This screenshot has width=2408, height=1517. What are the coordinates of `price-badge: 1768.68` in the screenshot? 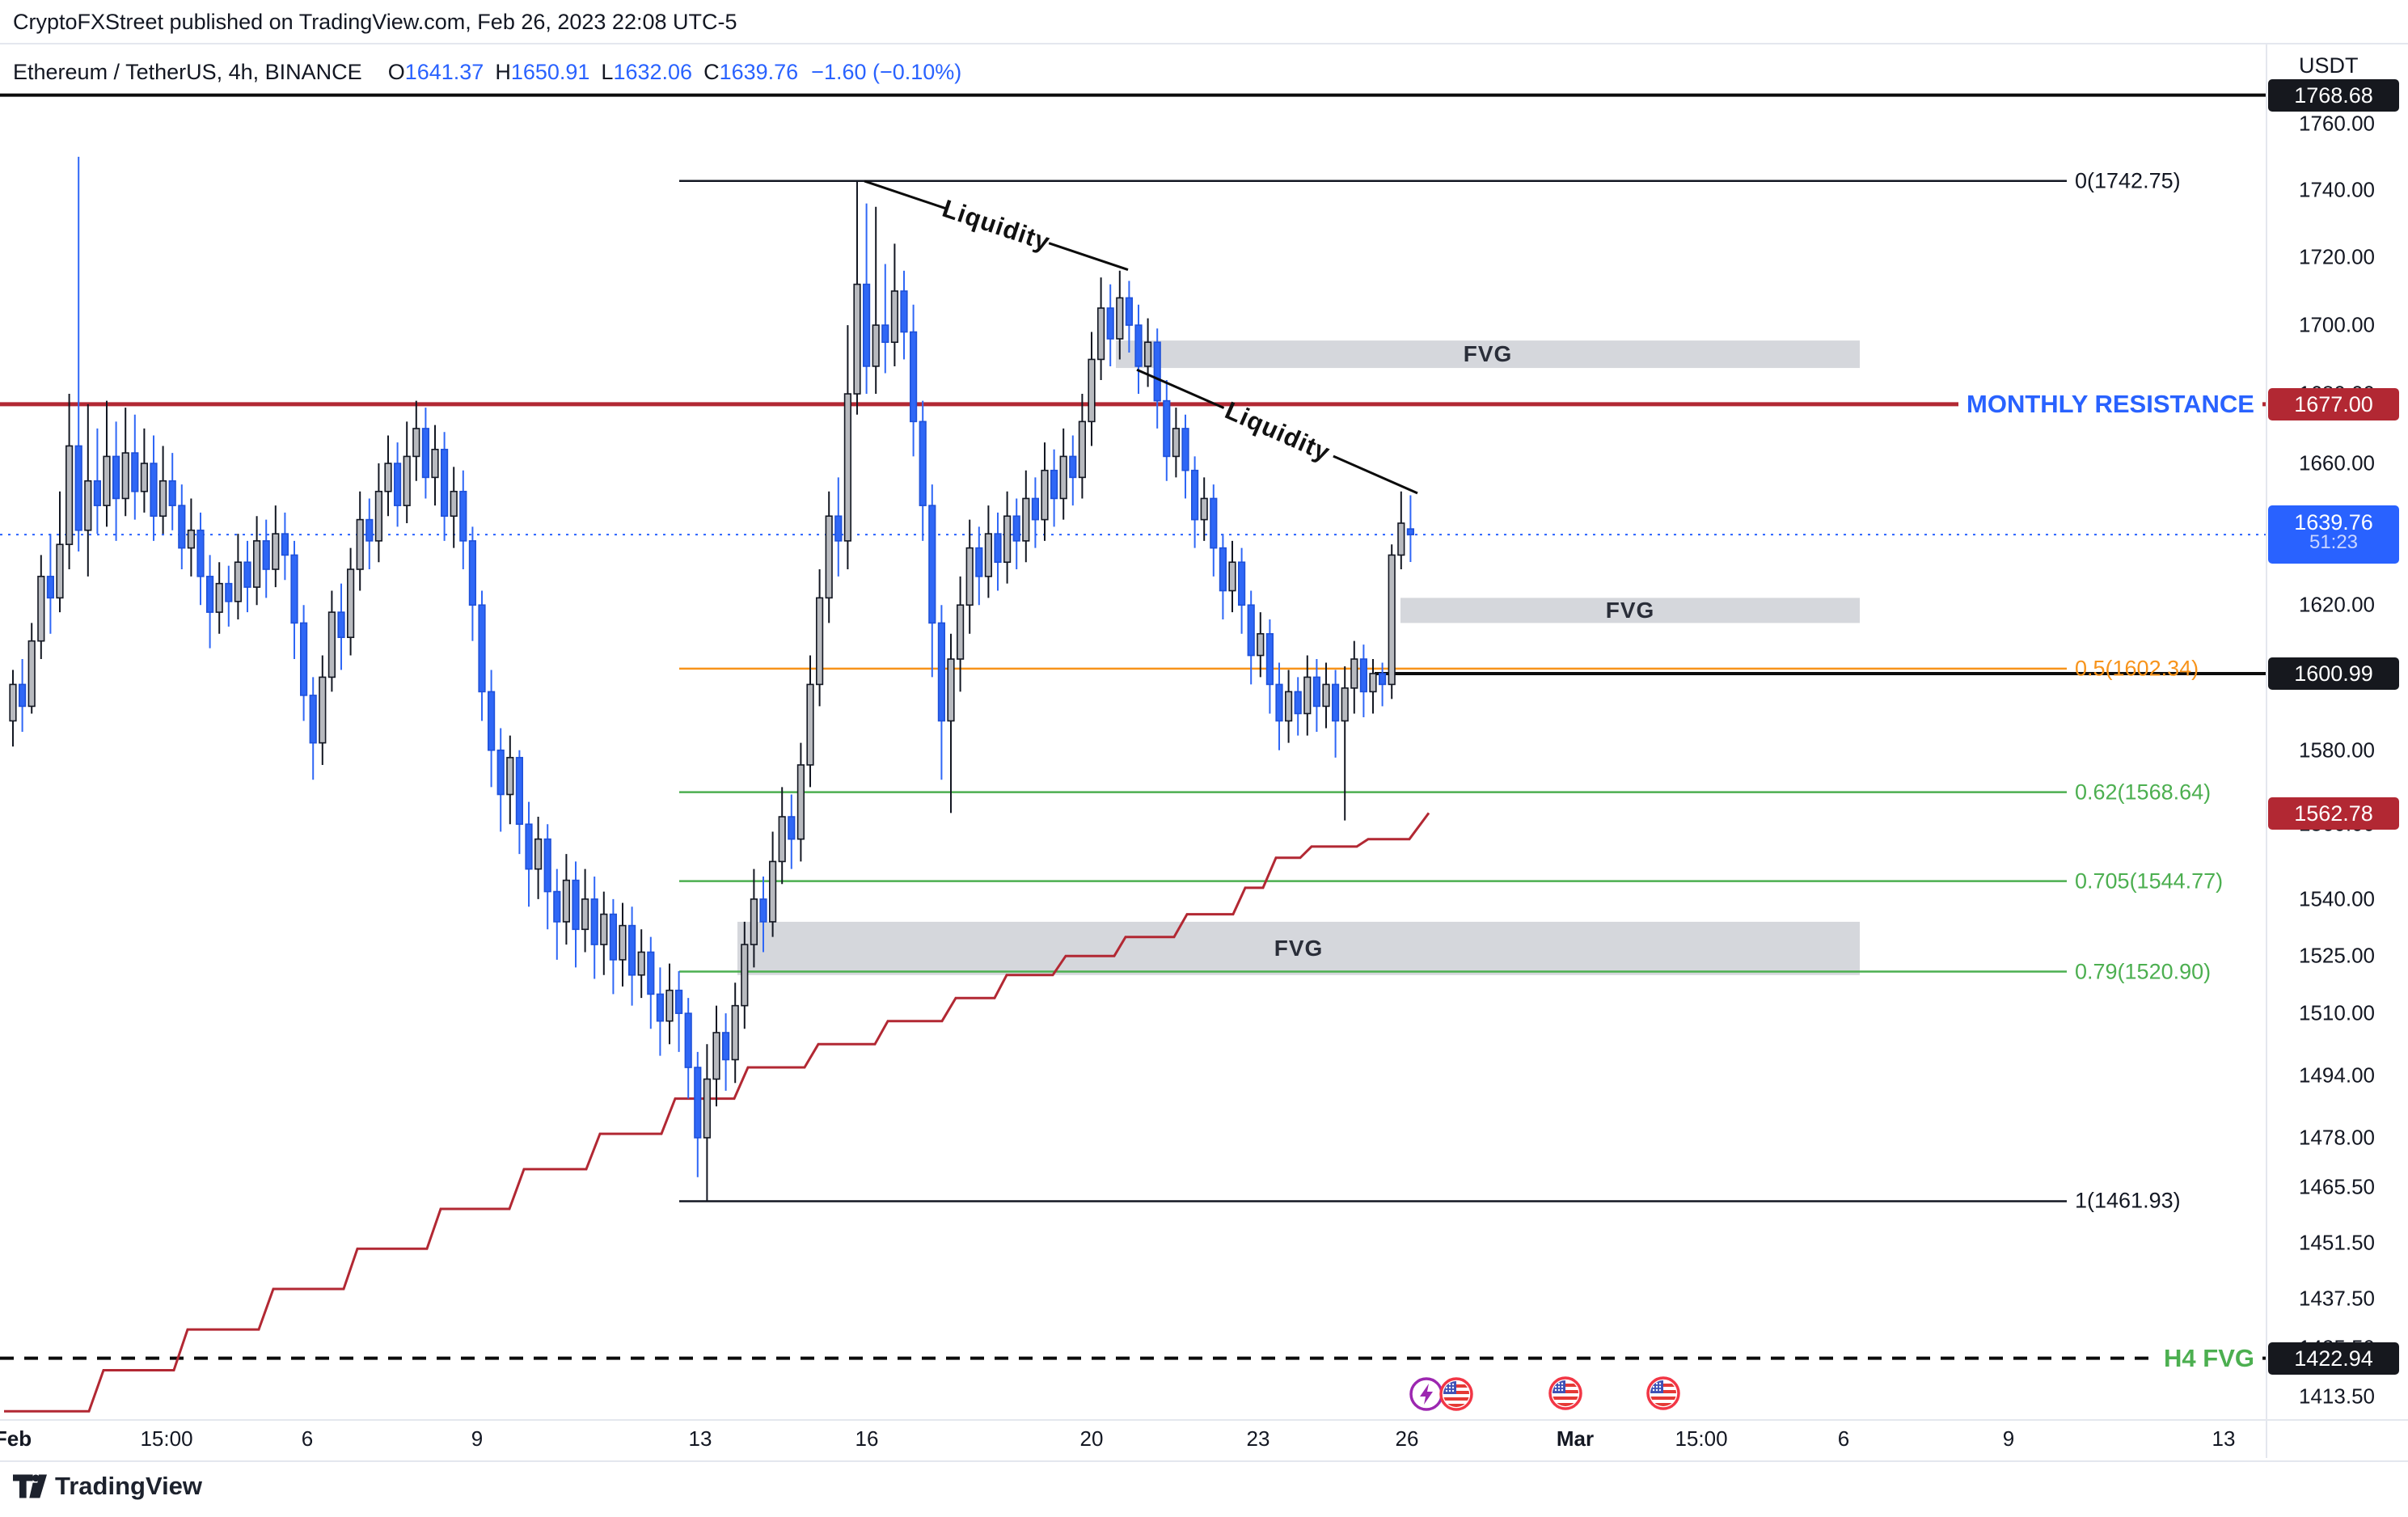 It's located at (2333, 95).